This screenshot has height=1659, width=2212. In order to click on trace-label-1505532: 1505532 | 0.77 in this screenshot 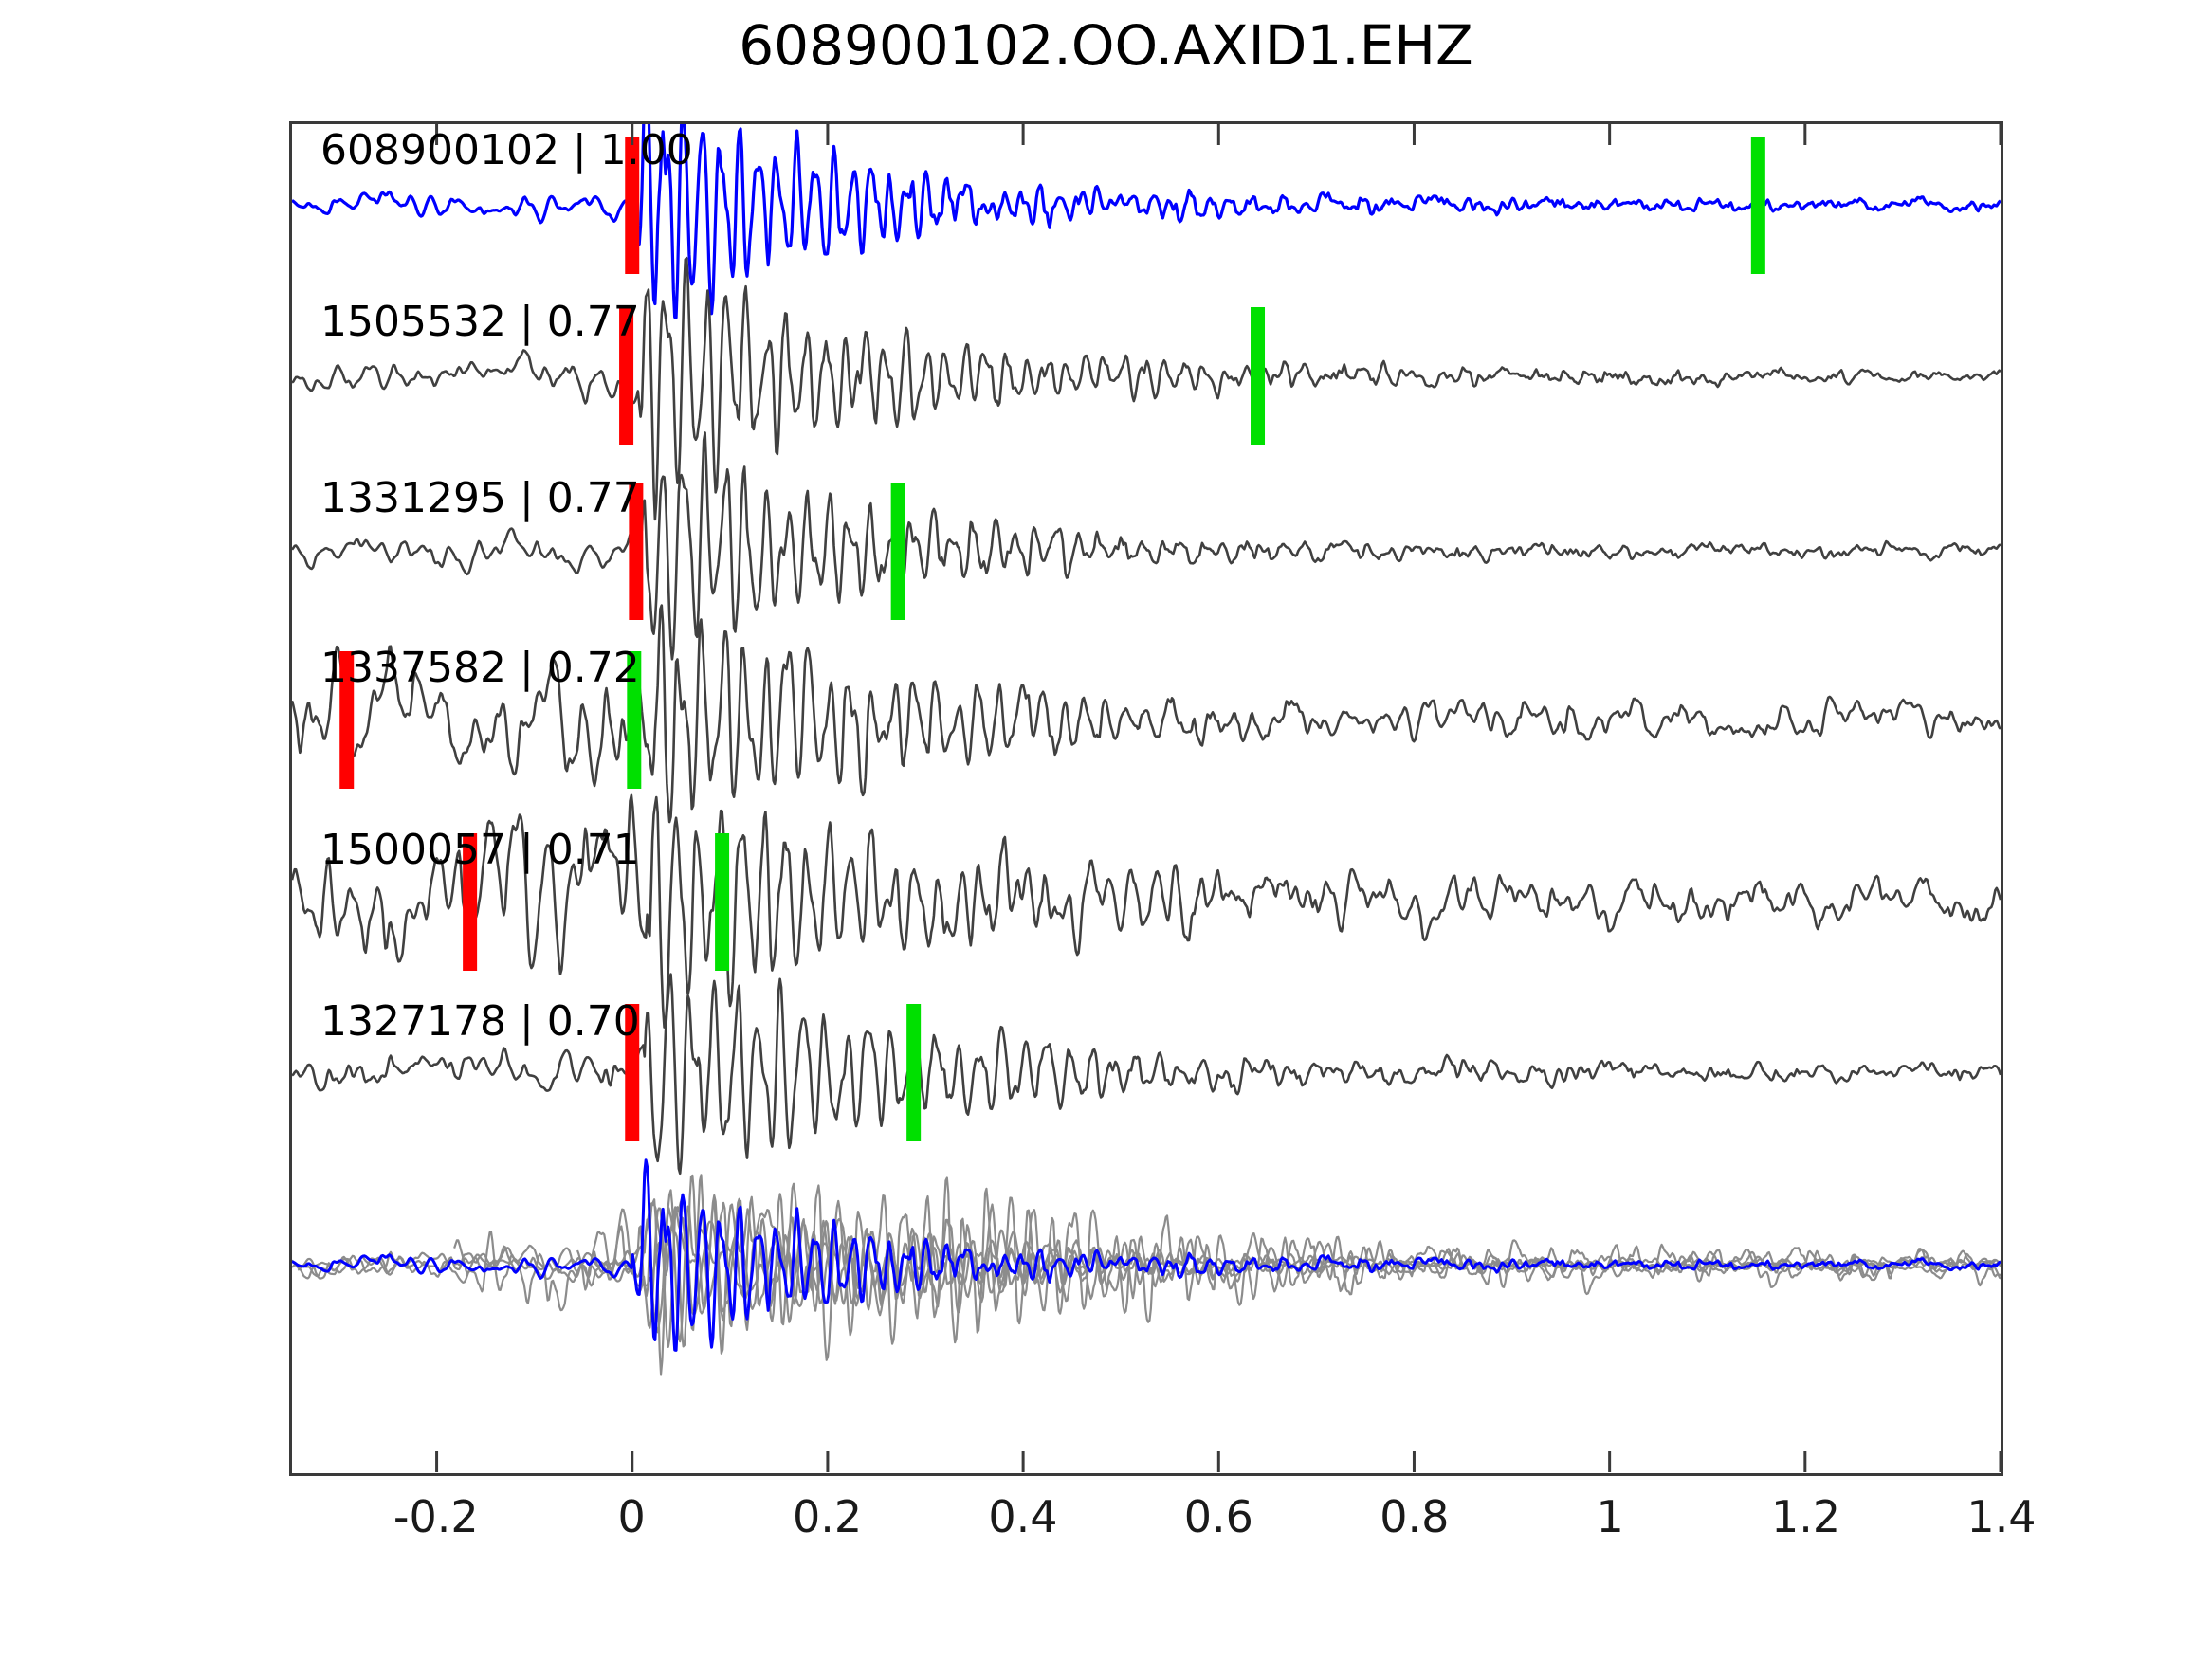, I will do `click(480, 322)`.